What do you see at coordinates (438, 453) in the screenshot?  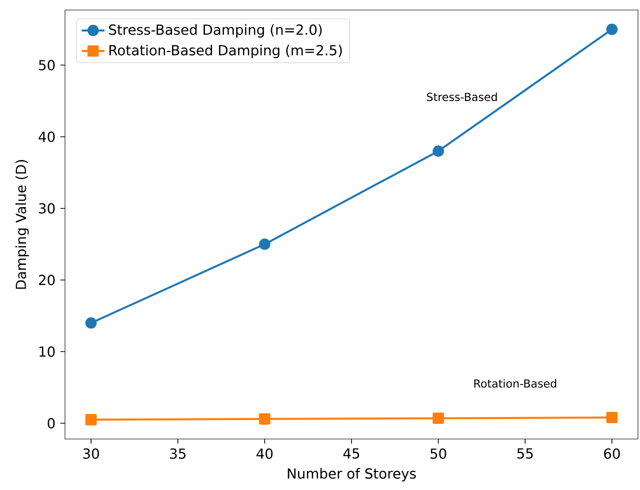 I see `x-tick-label: 50` at bounding box center [438, 453].